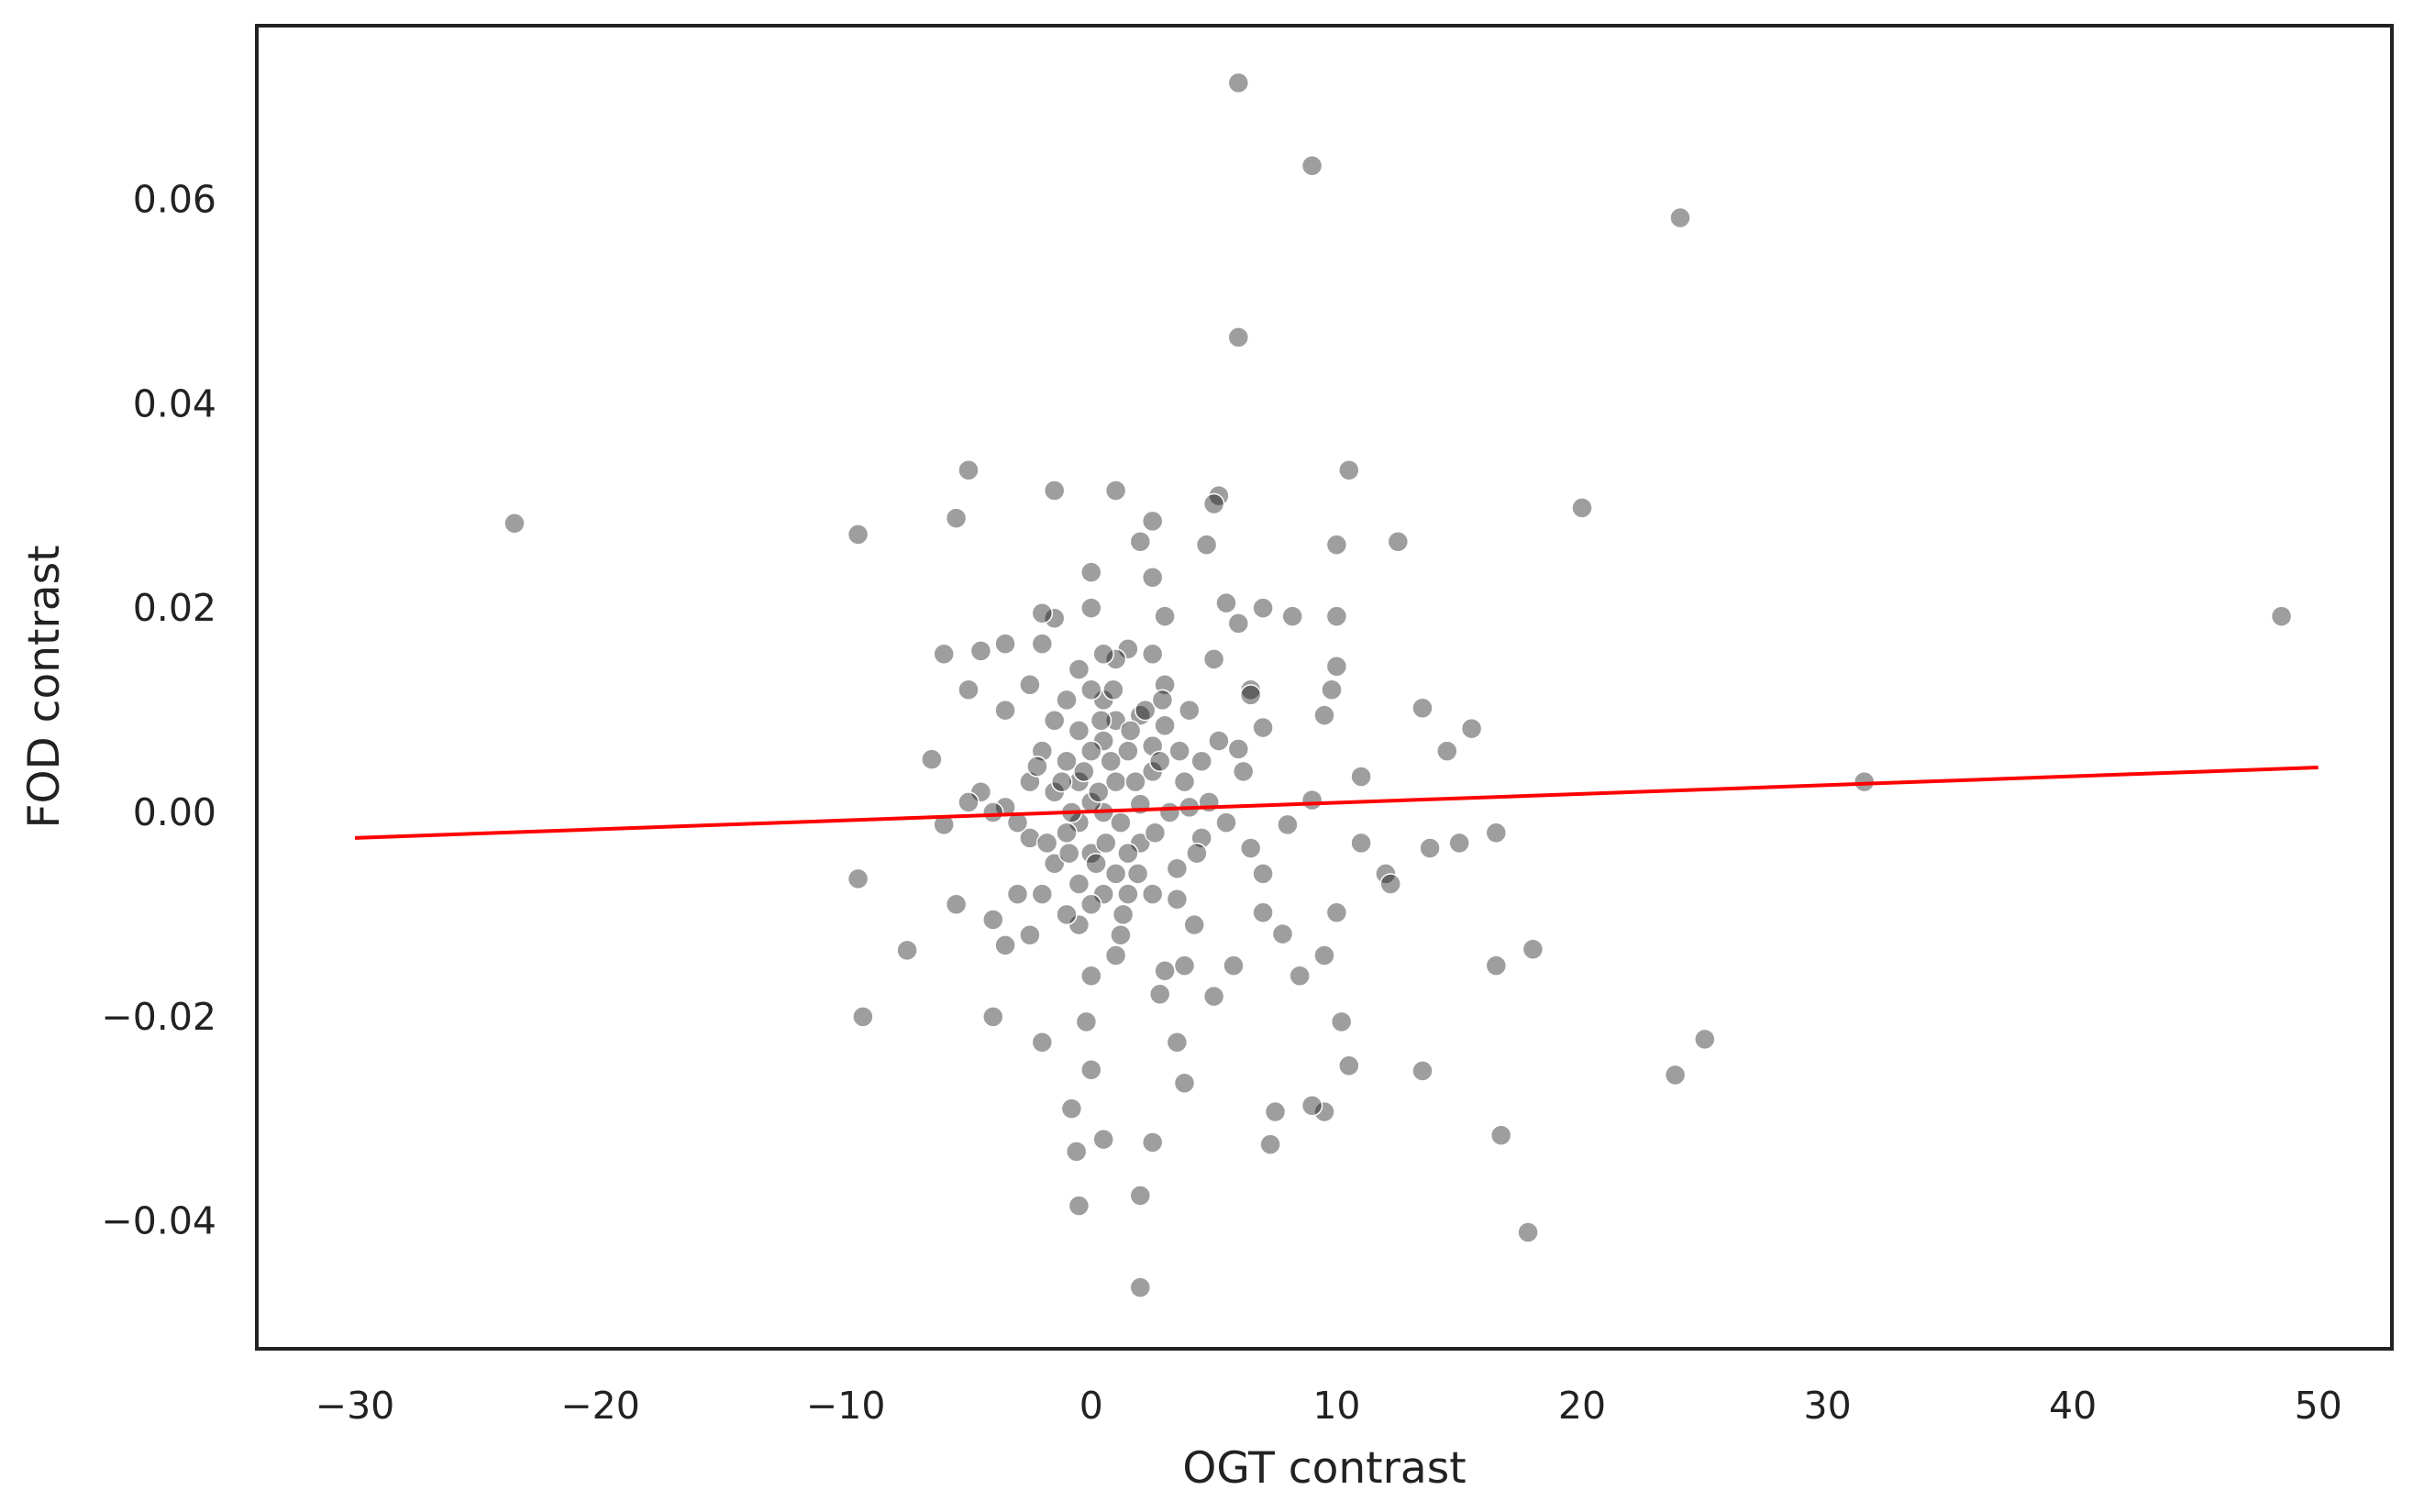  What do you see at coordinates (44, 686) in the screenshot?
I see `y-axis-label: FOD contrast` at bounding box center [44, 686].